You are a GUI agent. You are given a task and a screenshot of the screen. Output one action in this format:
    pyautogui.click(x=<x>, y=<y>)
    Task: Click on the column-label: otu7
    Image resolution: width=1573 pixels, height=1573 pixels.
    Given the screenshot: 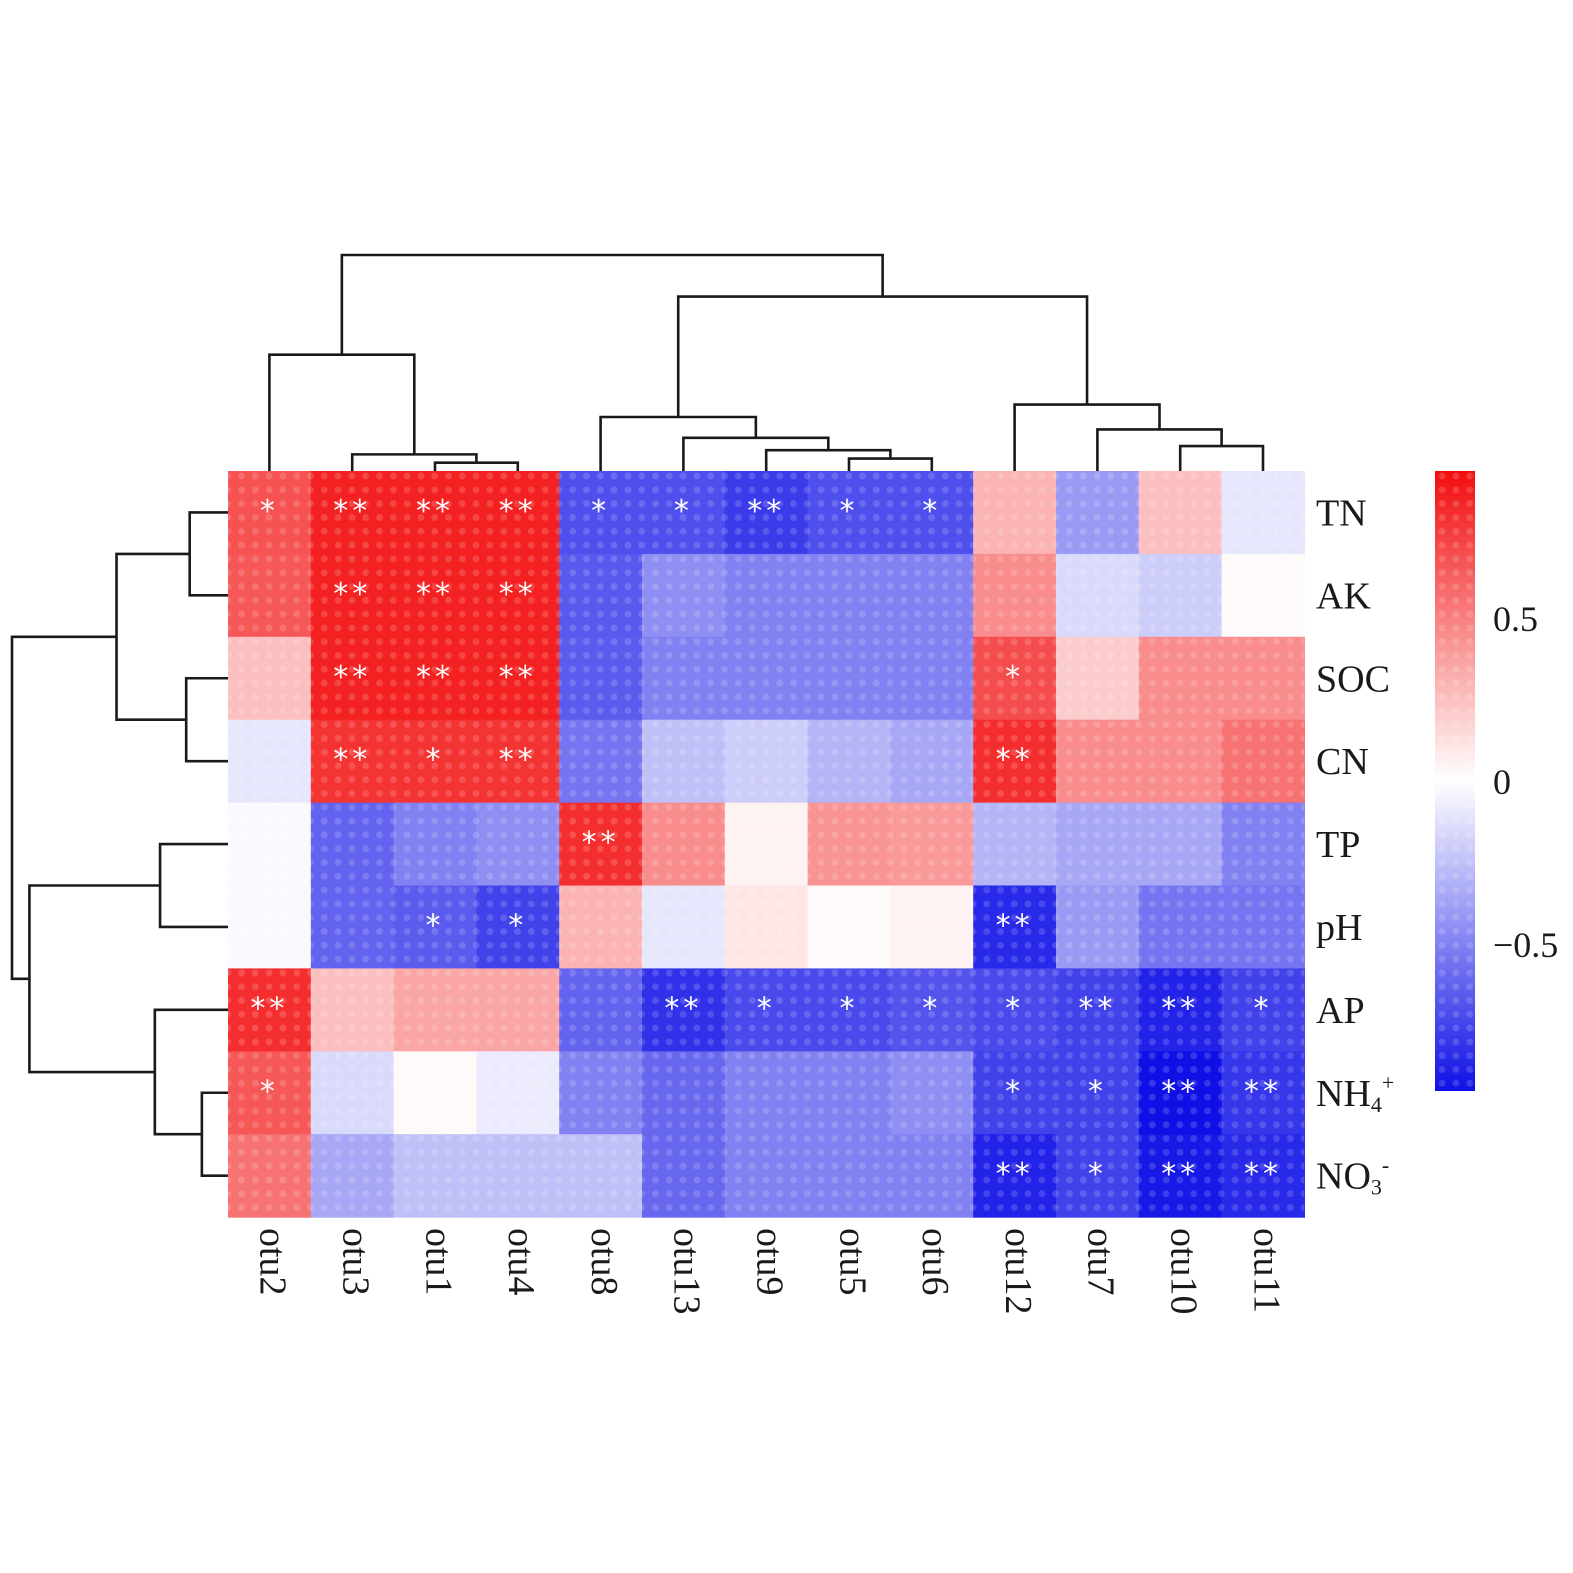 What is the action you would take?
    pyautogui.click(x=1101, y=1262)
    